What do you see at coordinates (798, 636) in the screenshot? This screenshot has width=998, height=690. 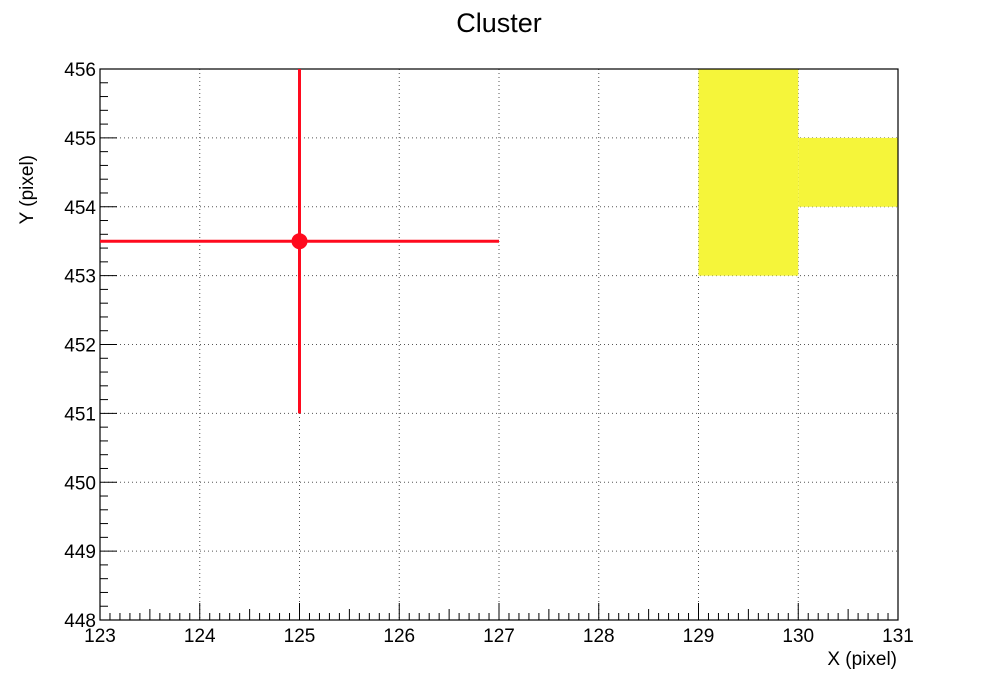 I see `x-tick-label: 130` at bounding box center [798, 636].